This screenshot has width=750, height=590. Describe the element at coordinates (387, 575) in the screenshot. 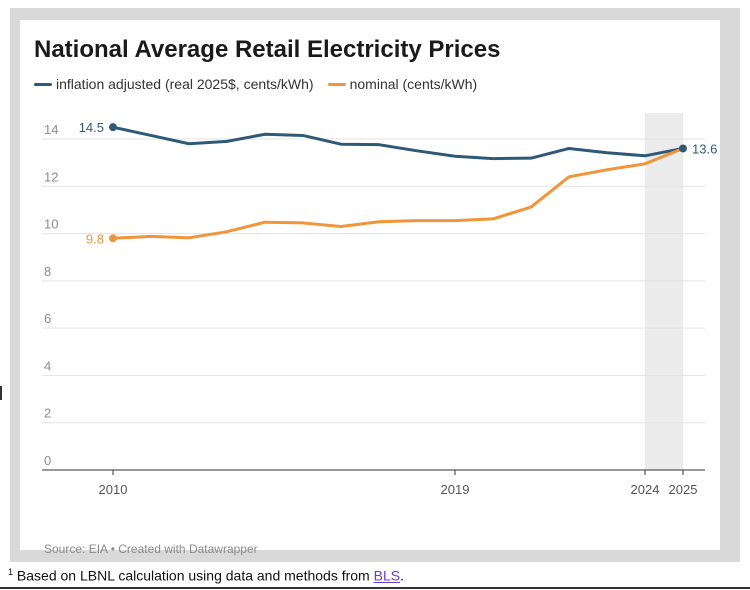

I see `bls-link: BLS` at that location.